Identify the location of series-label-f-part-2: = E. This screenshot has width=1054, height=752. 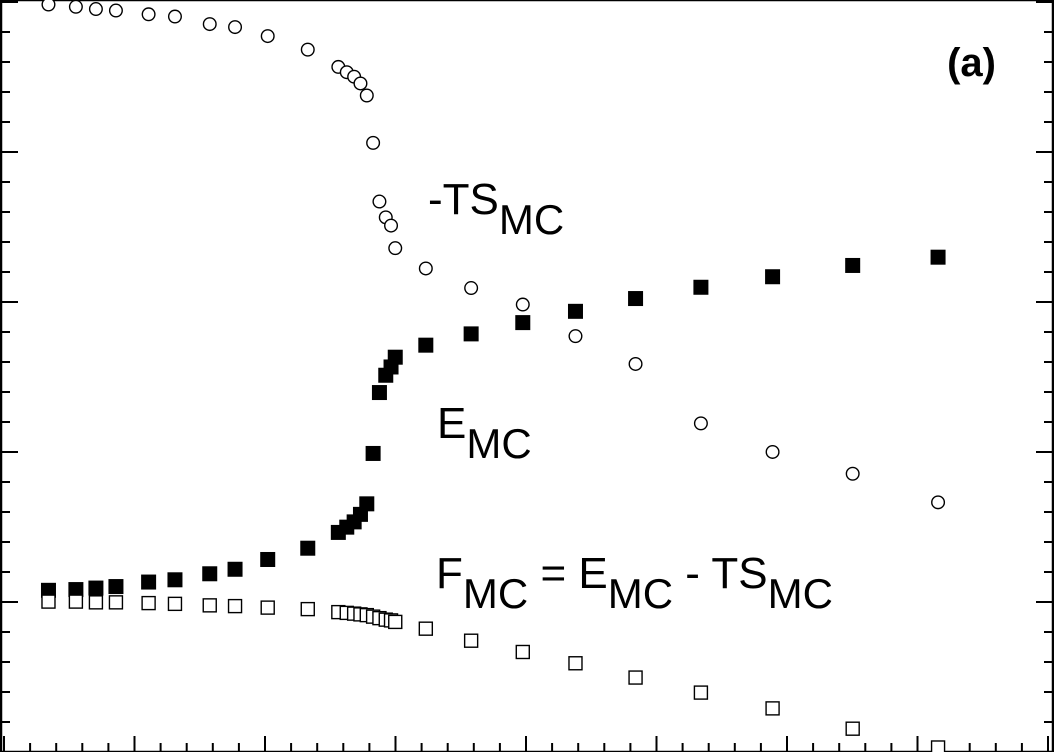
(568, 573).